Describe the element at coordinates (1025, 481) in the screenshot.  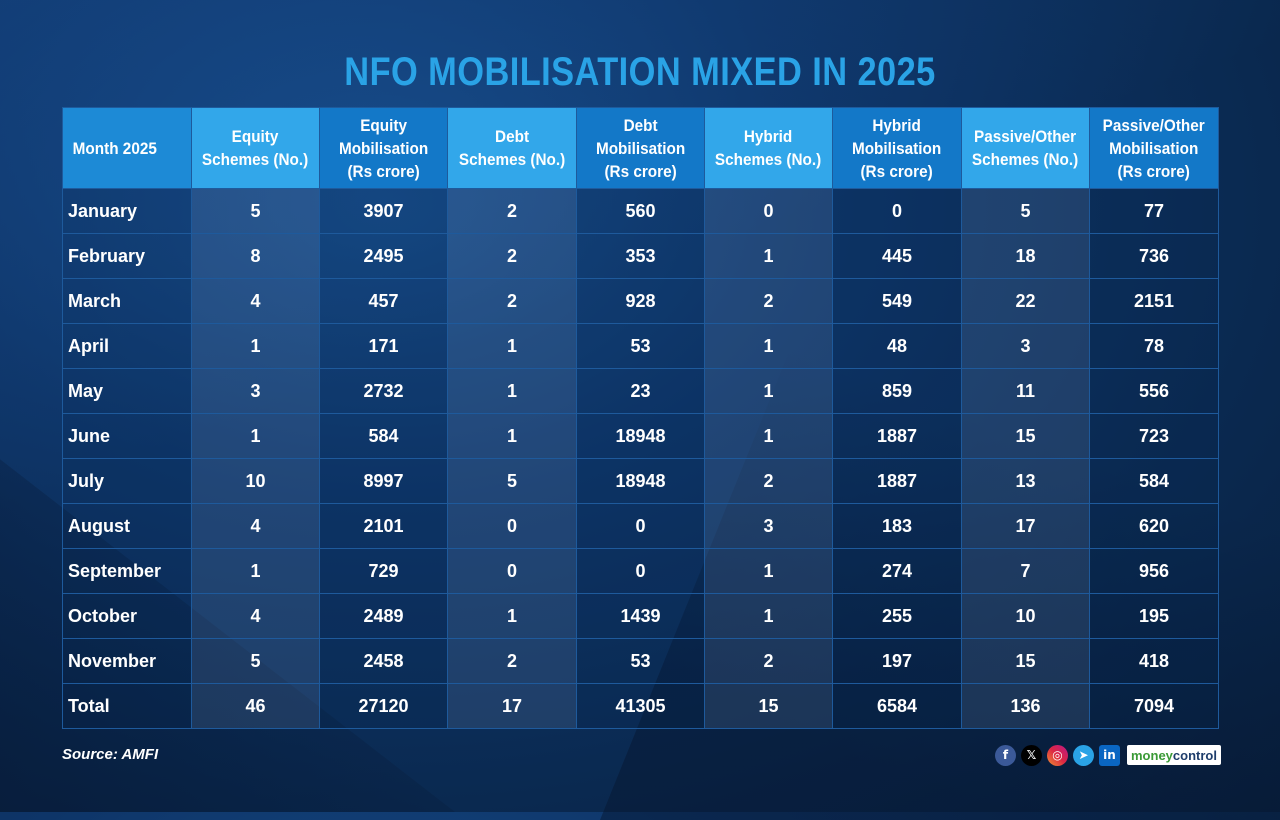
I see `value-cell: 13` at that location.